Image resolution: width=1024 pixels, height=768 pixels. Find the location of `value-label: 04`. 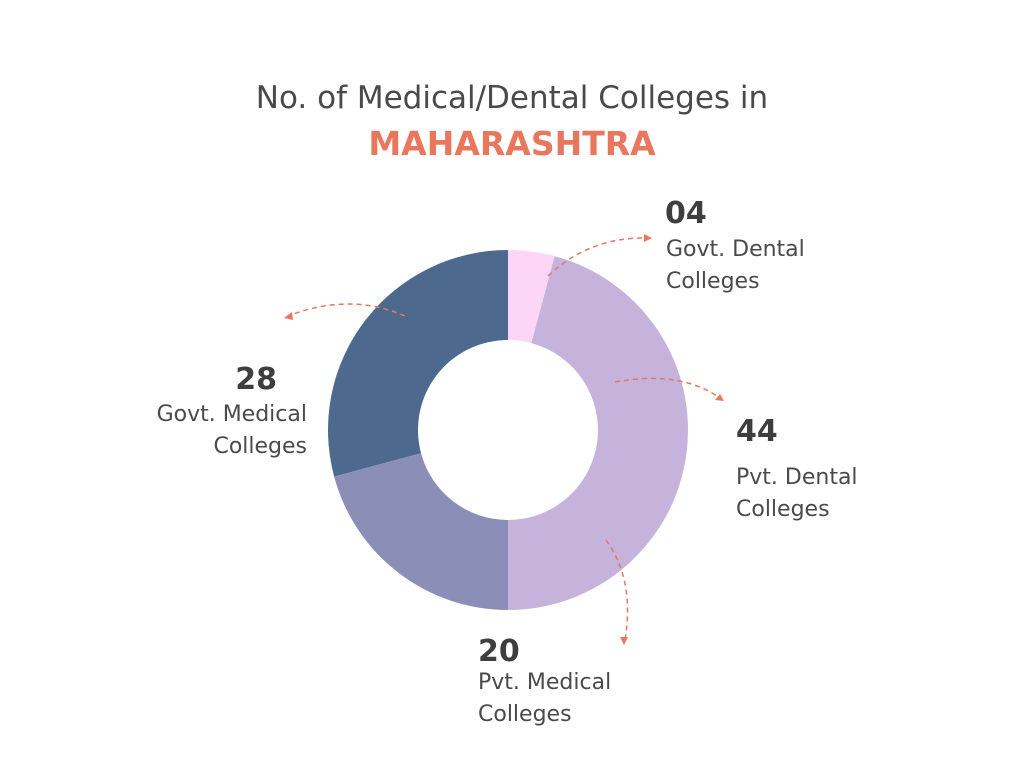

value-label: 04 is located at coordinates (686, 213).